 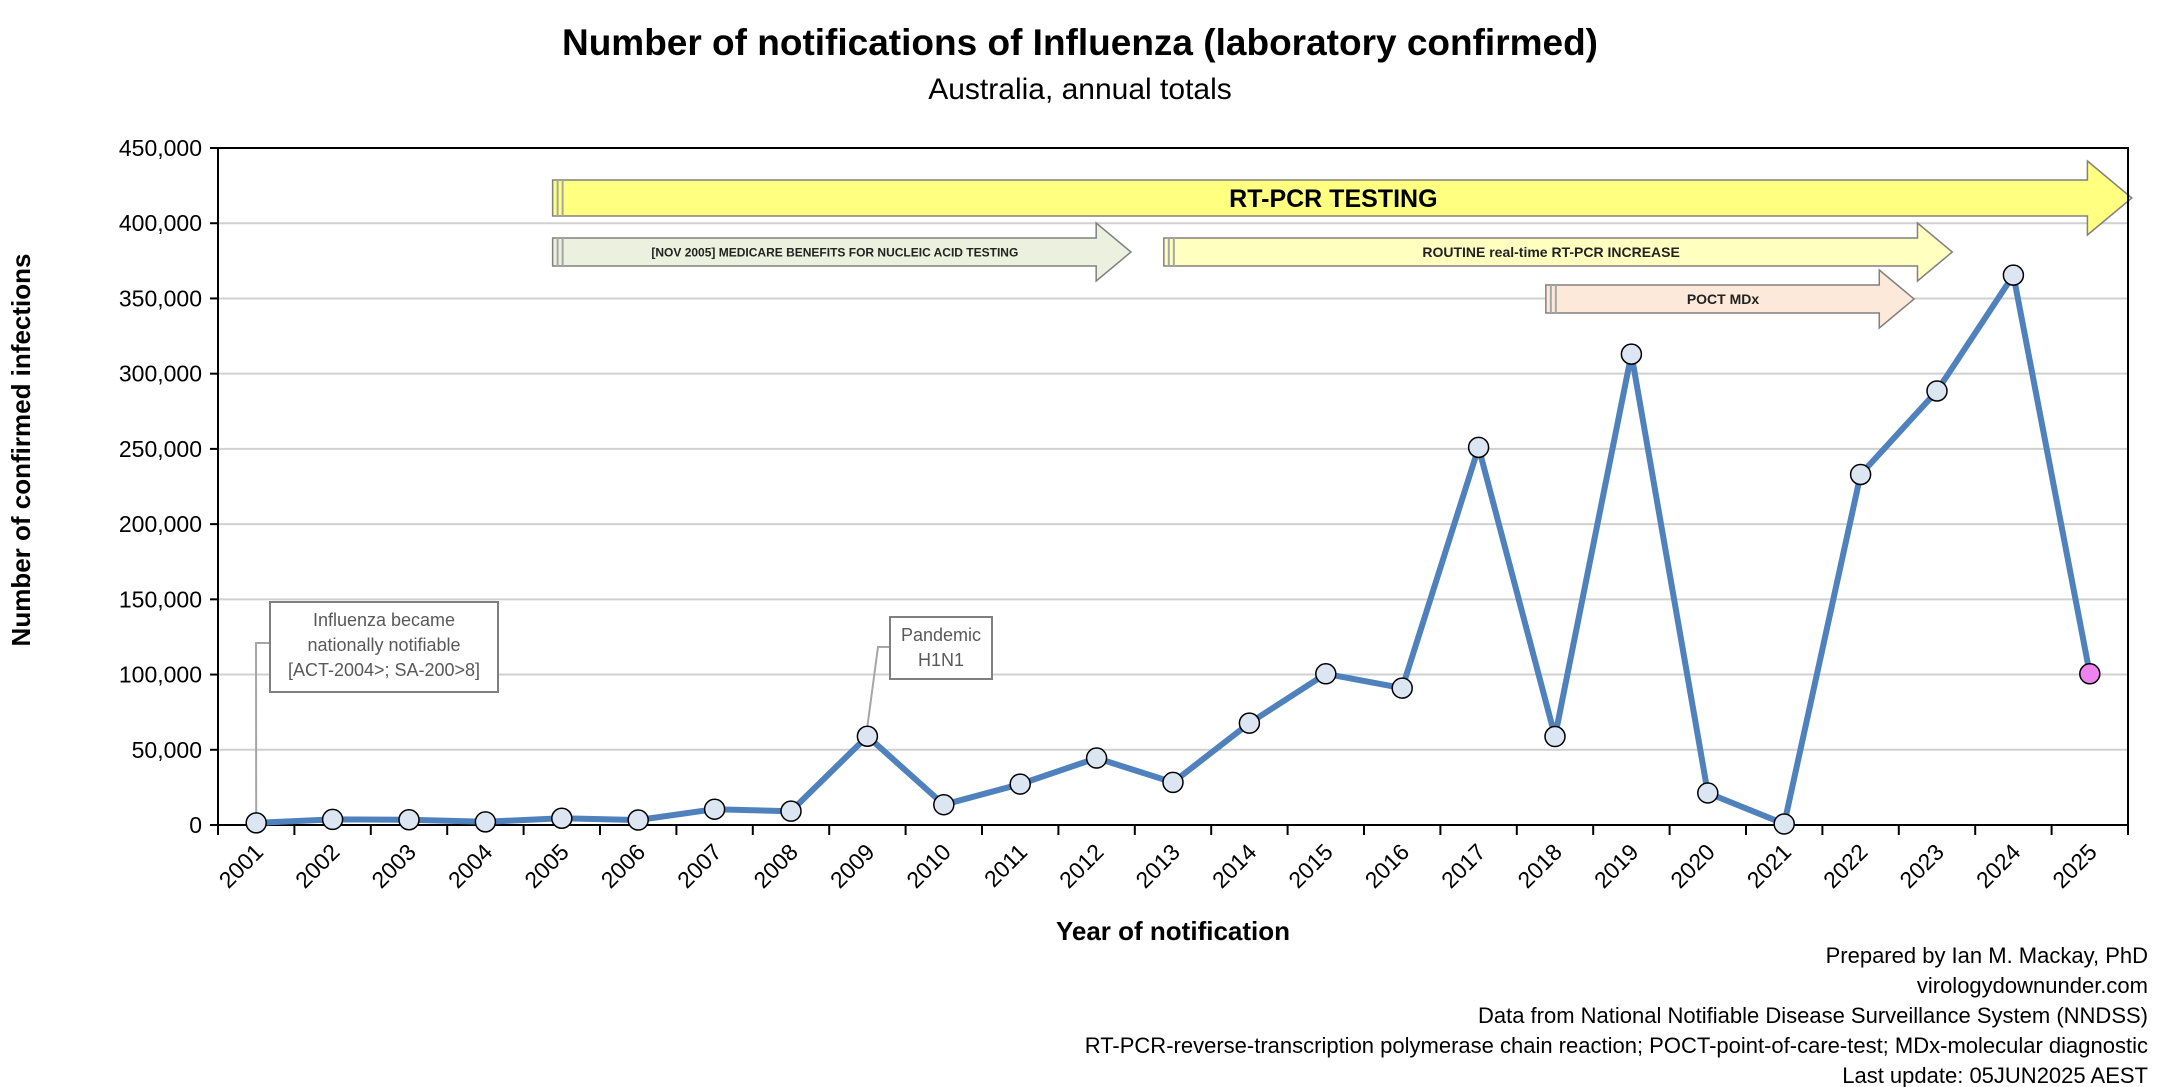 I want to click on annotation-text: [ACT-2004>; SA-200>8], so click(x=384, y=670).